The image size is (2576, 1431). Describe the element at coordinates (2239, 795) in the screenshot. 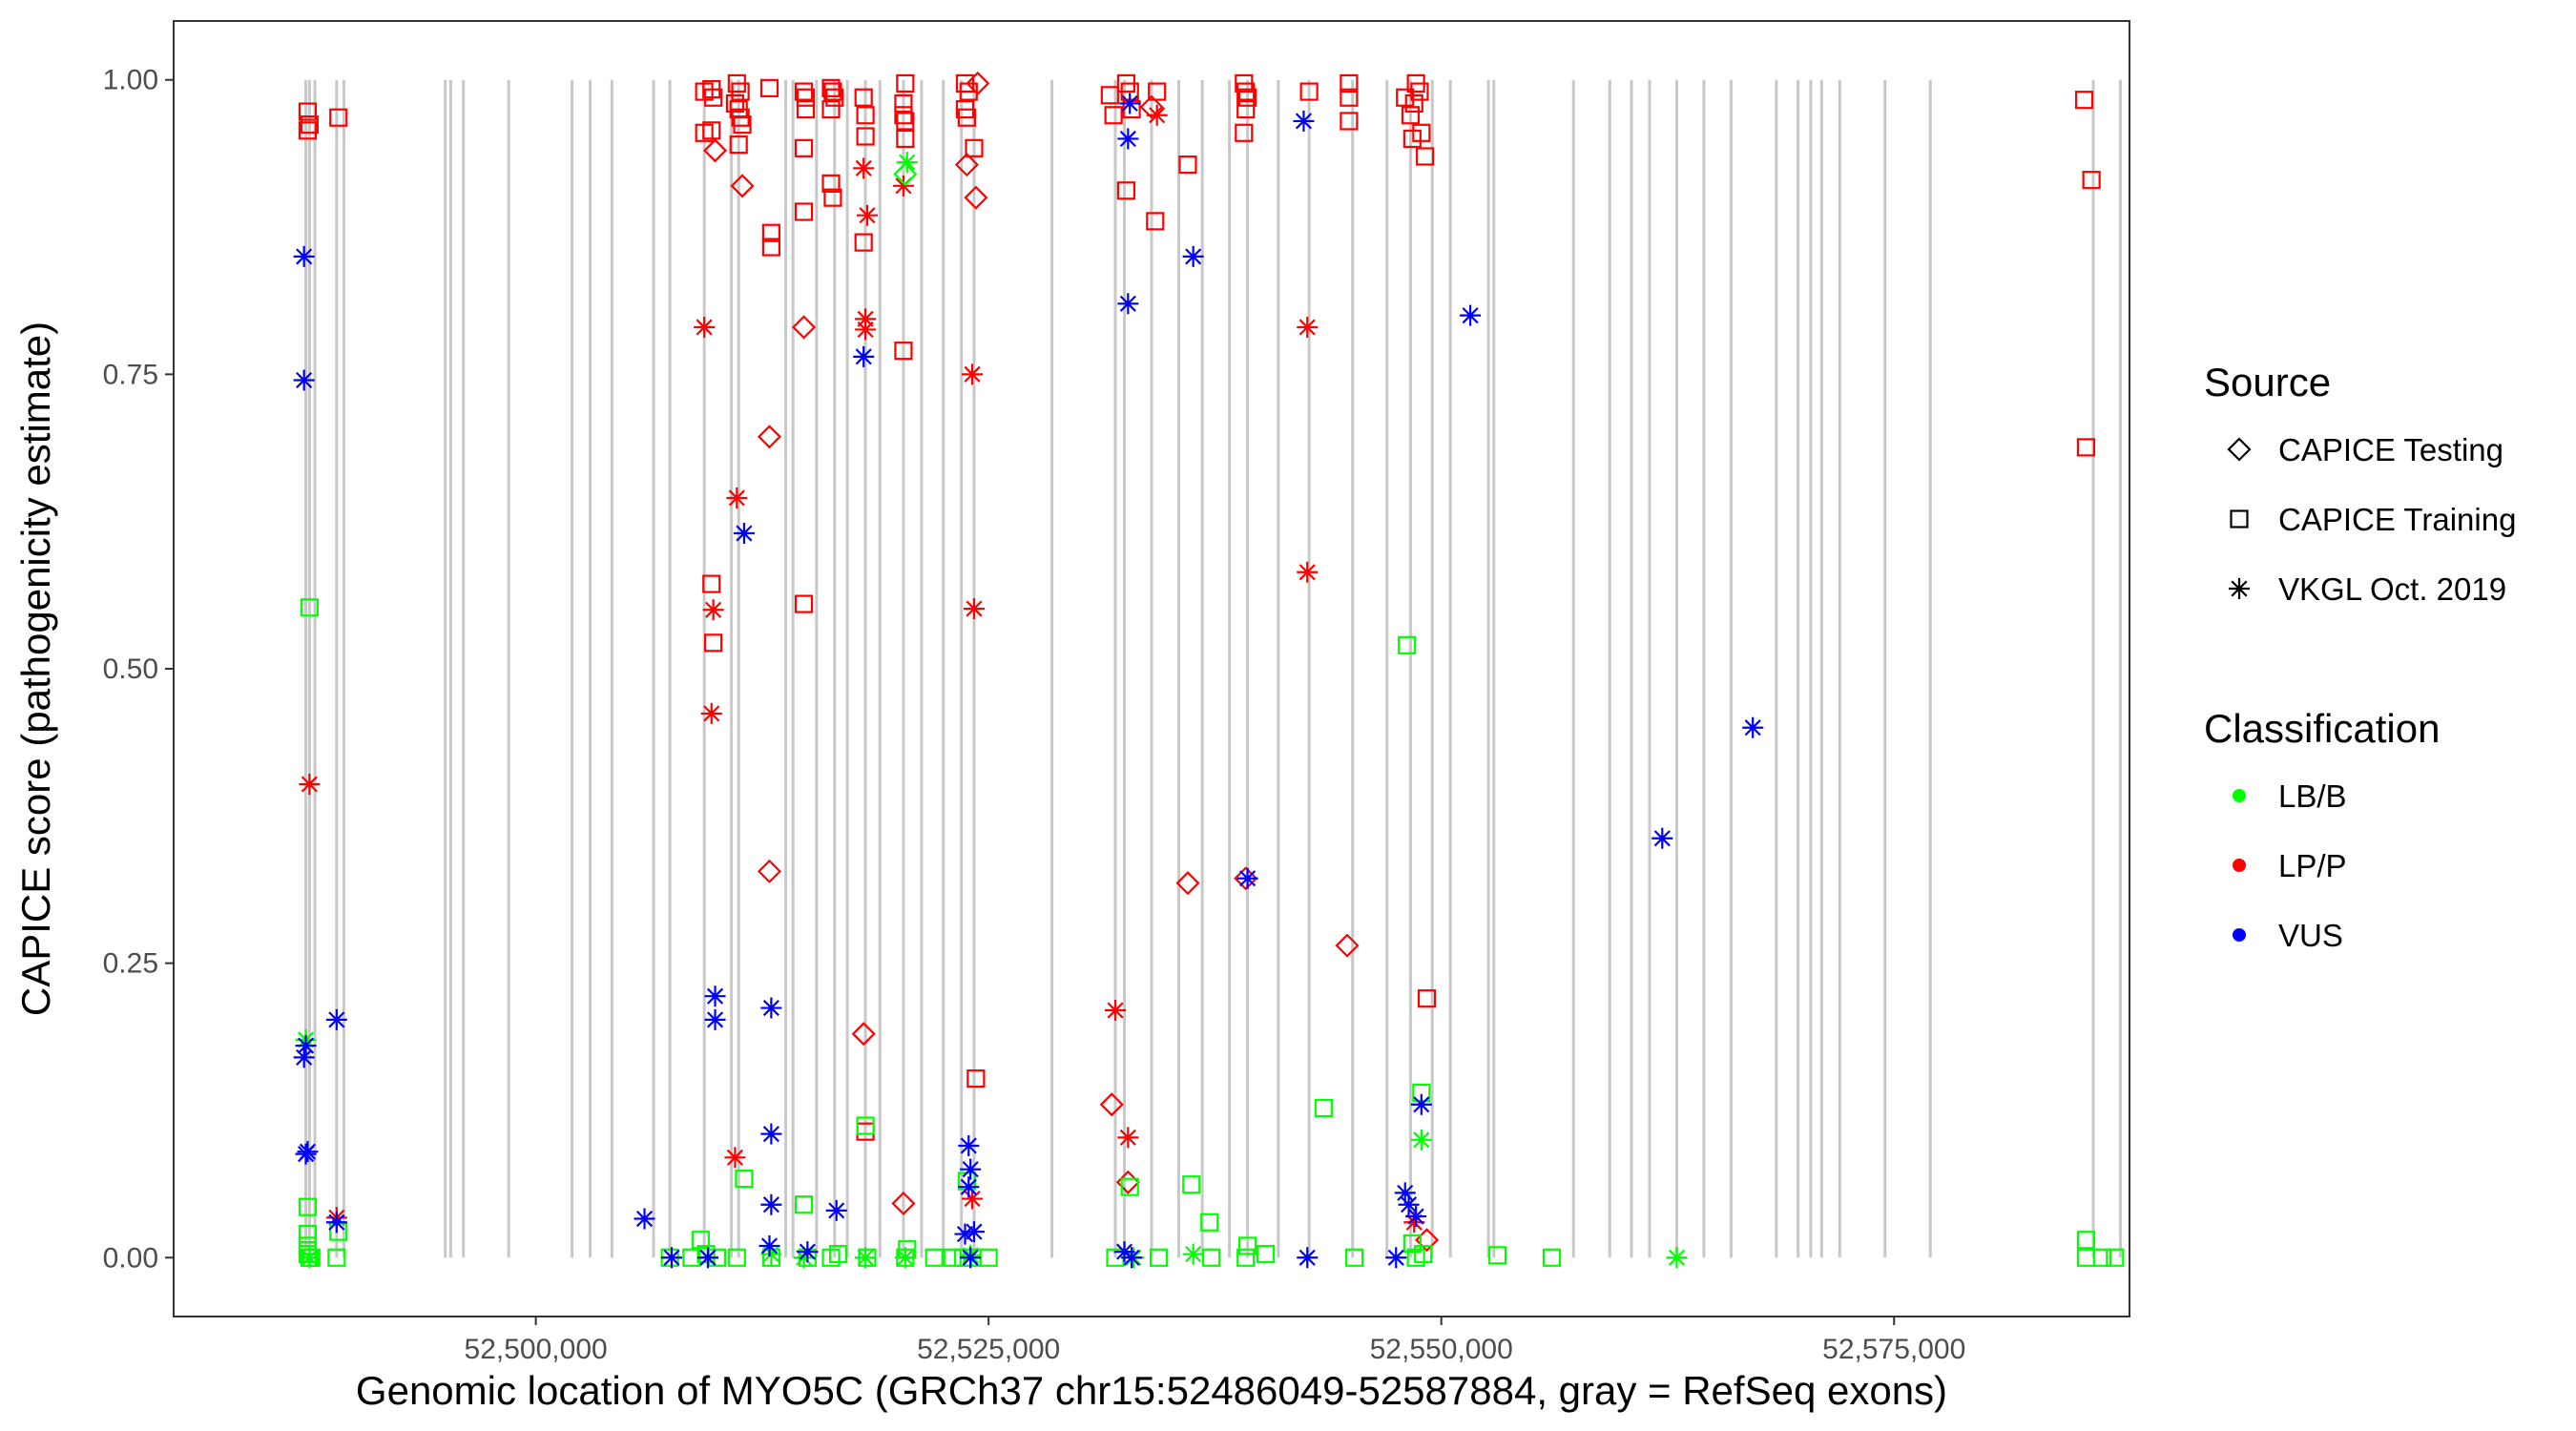

I see `legend-key-lb-b` at that location.